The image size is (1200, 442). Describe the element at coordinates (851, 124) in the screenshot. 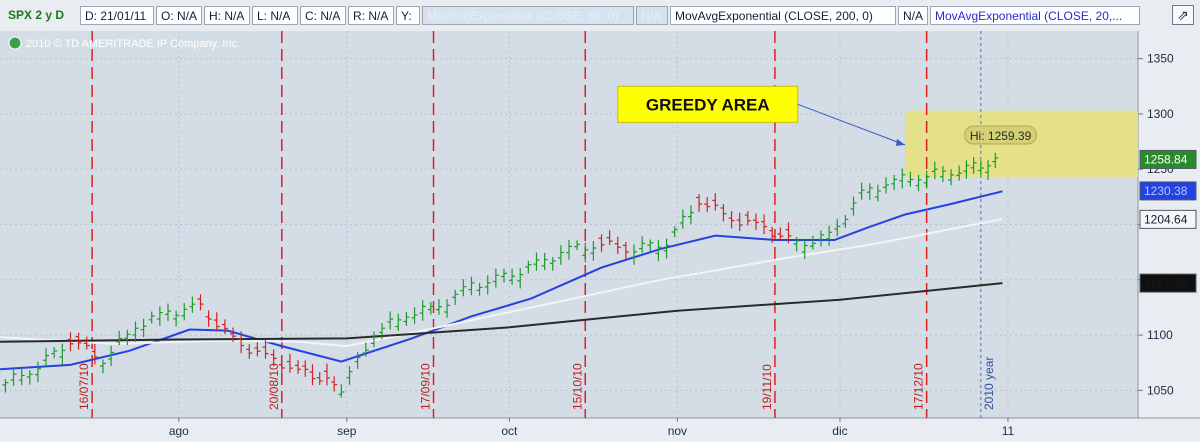

I see `greedy-arrow` at that location.